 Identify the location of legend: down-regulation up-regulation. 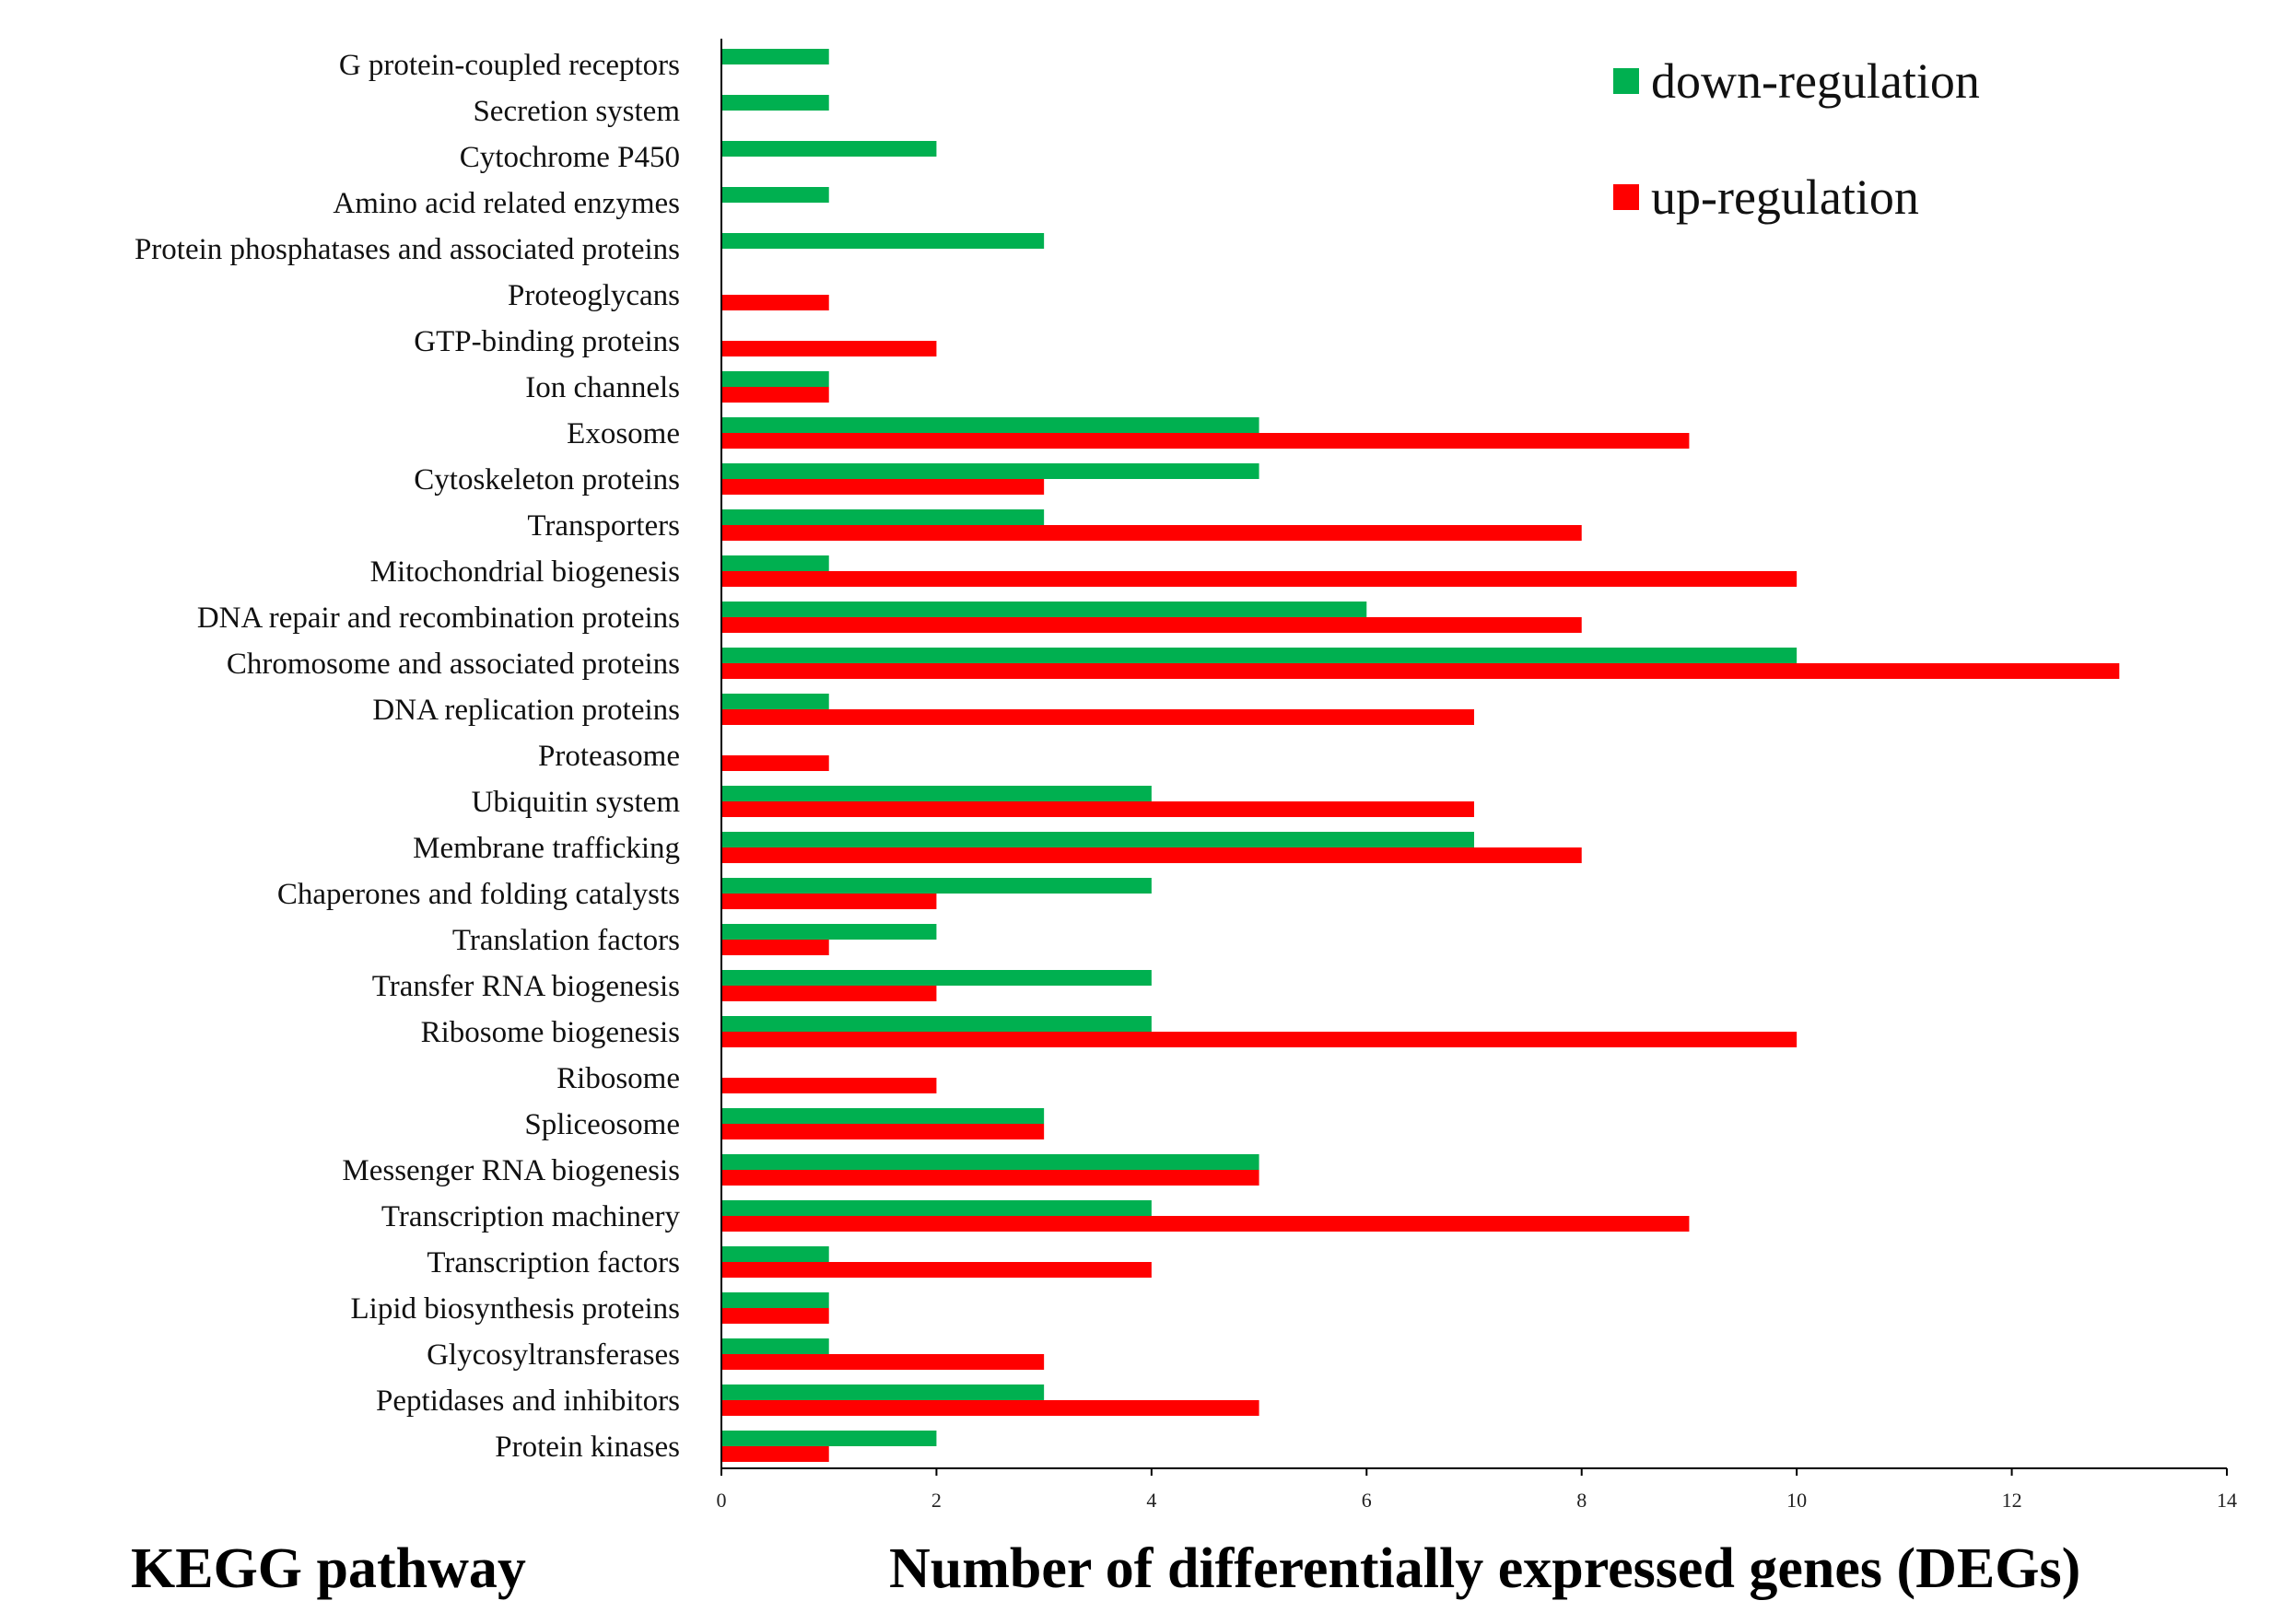
(1796, 139).